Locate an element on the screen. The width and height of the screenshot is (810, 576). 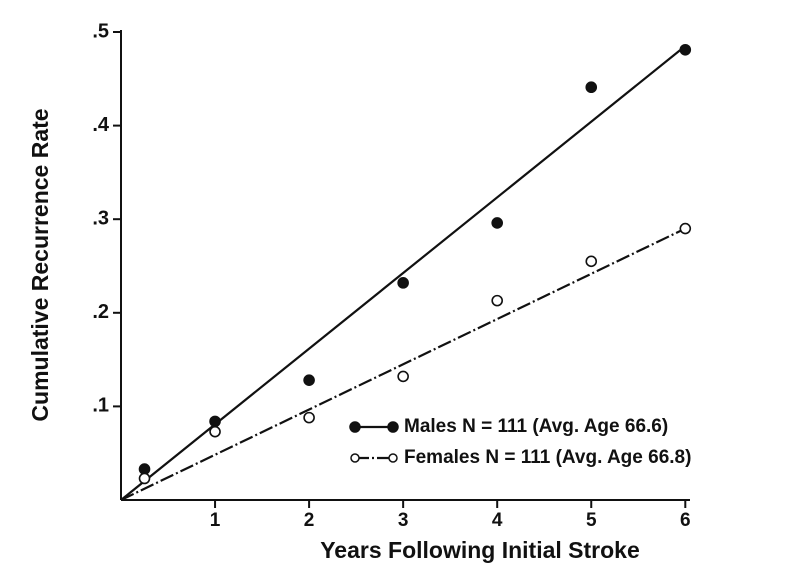
y-axis-label: Cumulative Recurrence Rate is located at coordinates (40, 264).